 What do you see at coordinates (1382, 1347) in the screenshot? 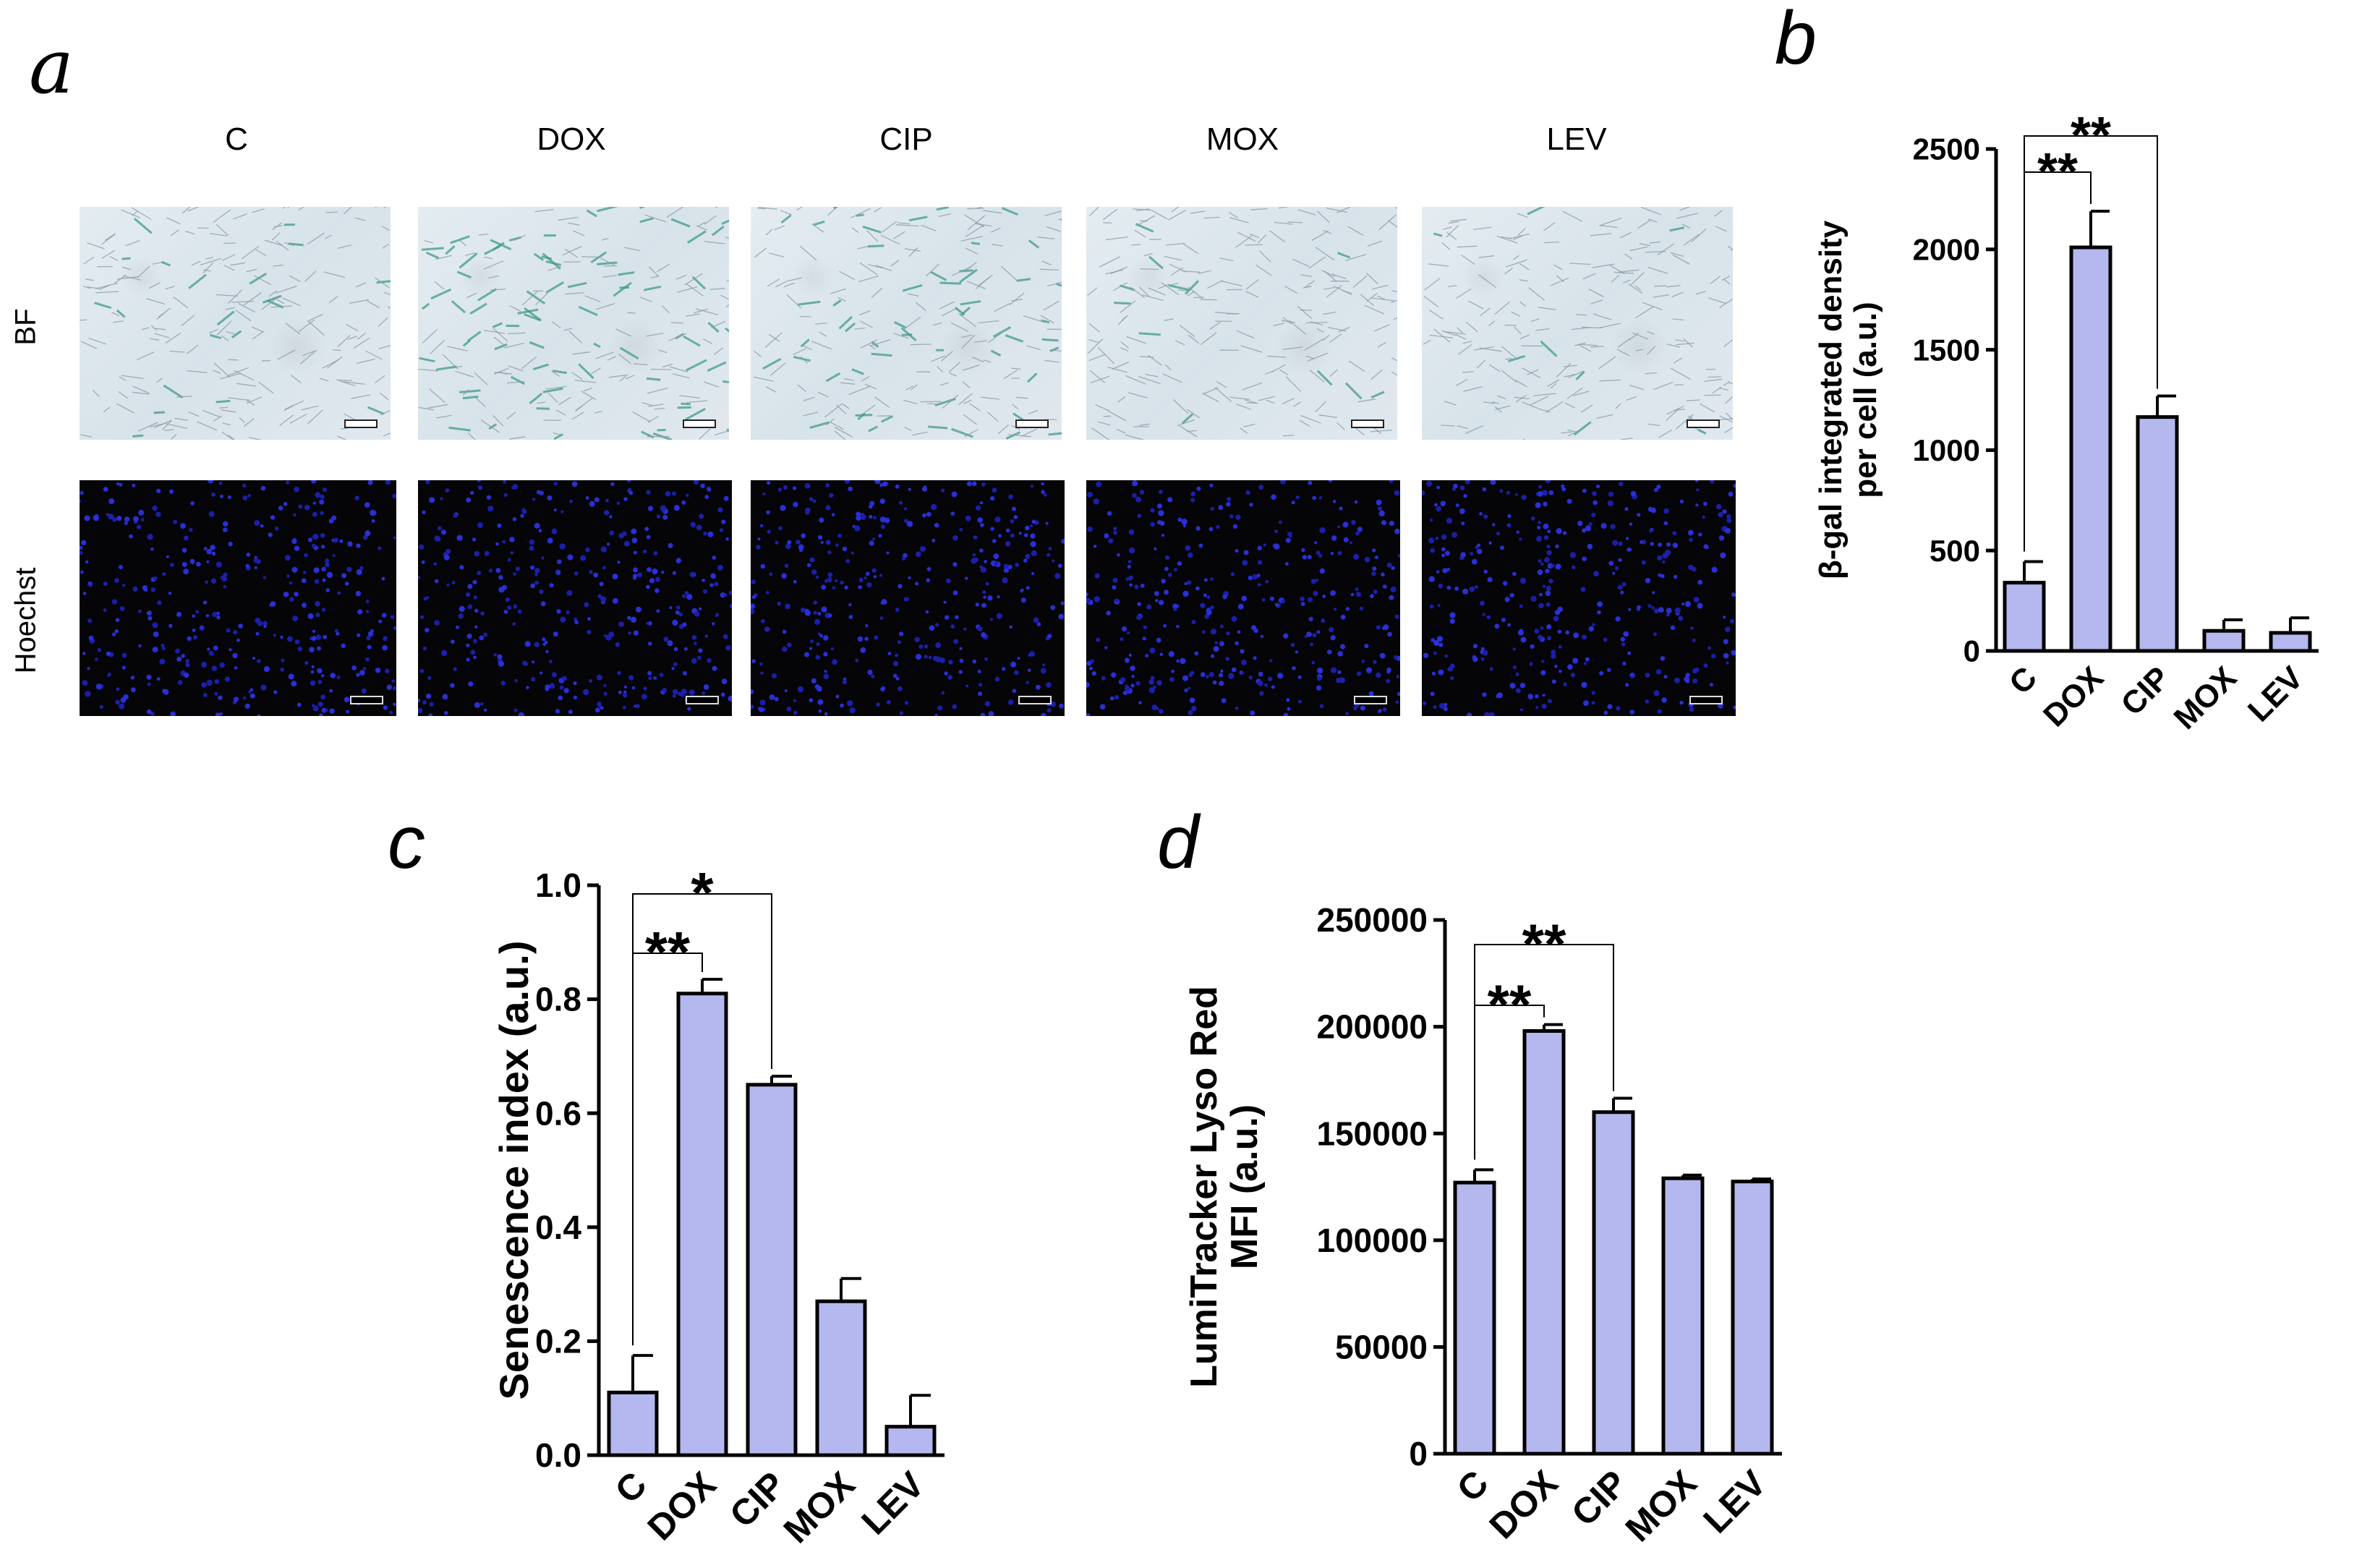
I see `y-tick-label: 50000` at bounding box center [1382, 1347].